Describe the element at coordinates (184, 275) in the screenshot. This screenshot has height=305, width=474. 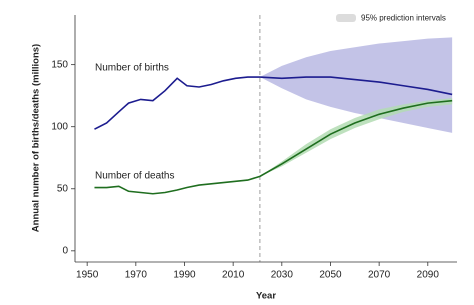
I see `x-tick-label: 1990` at that location.